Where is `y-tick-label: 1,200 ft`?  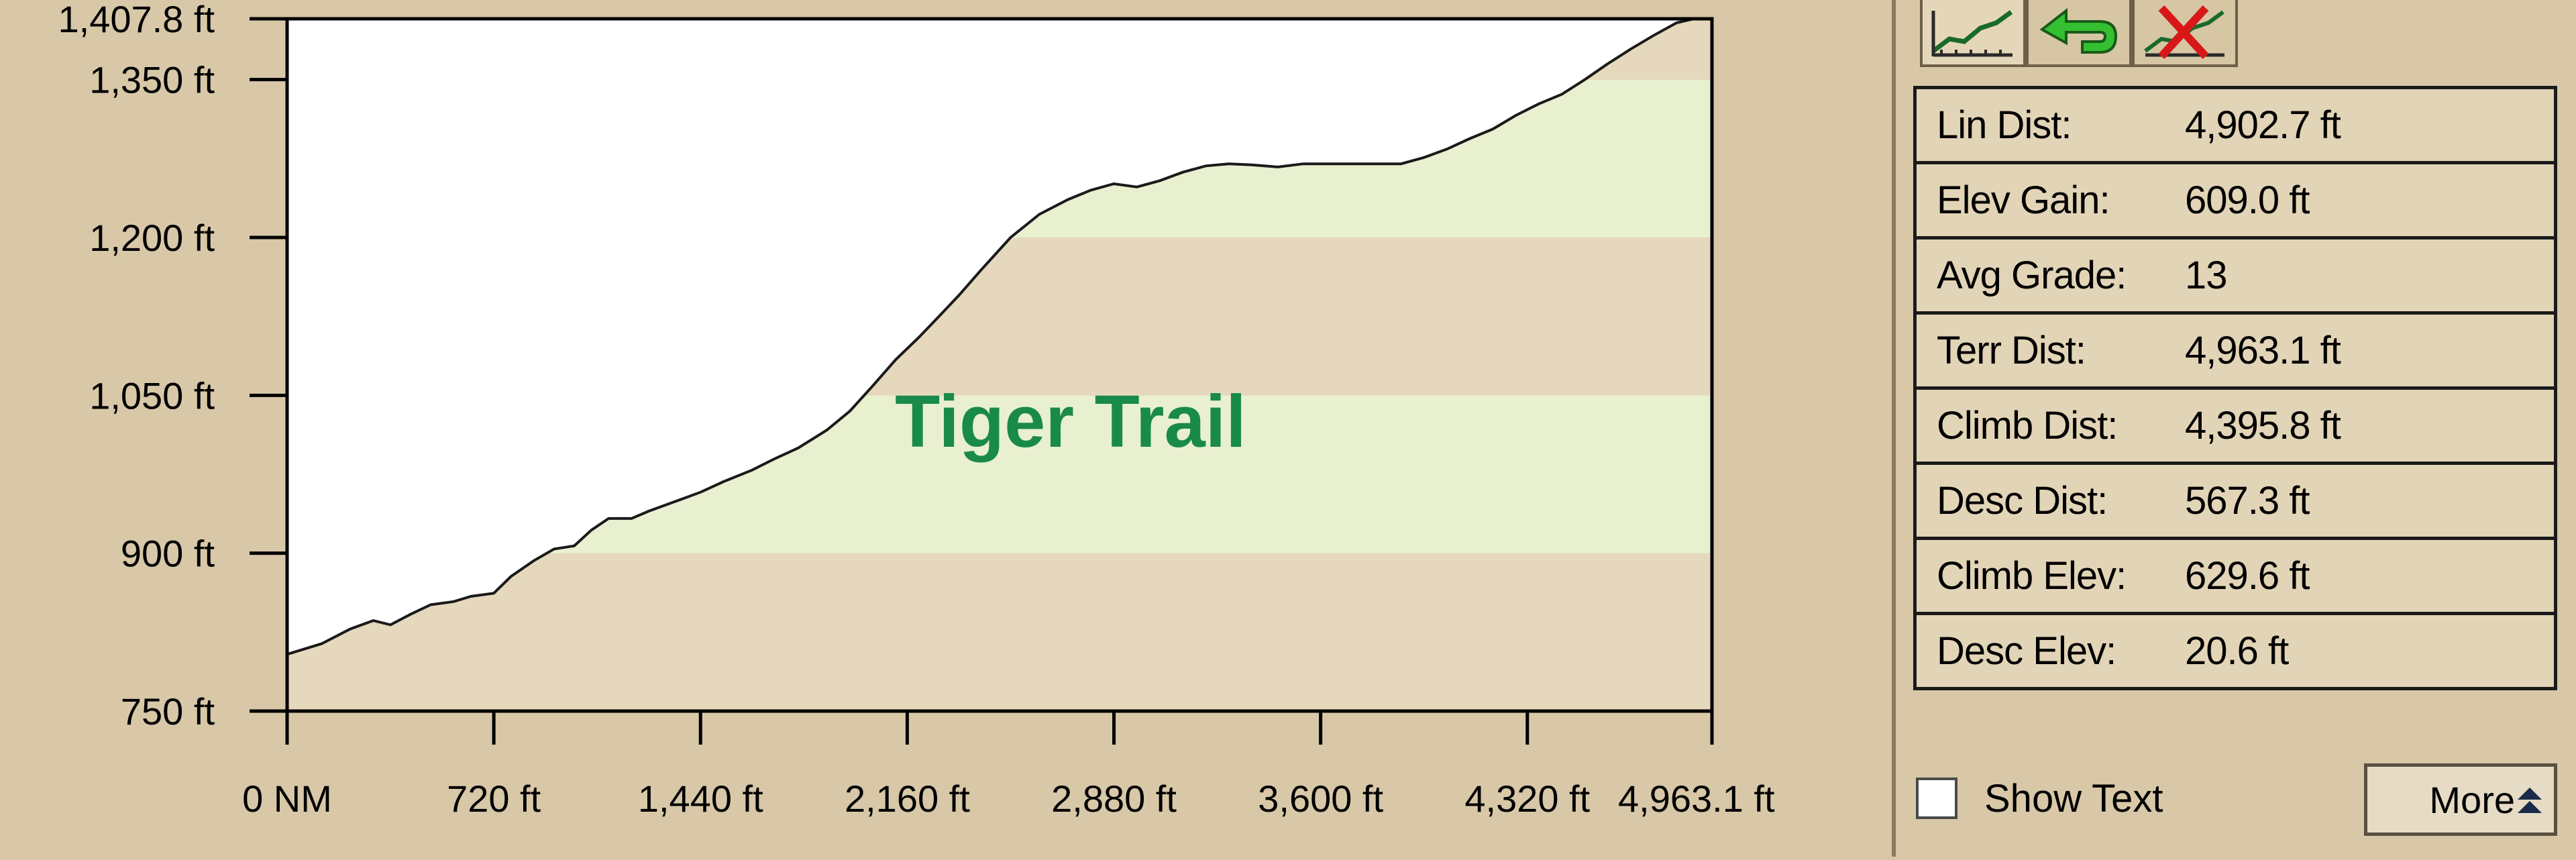
y-tick-label: 1,200 ft is located at coordinates (152, 238).